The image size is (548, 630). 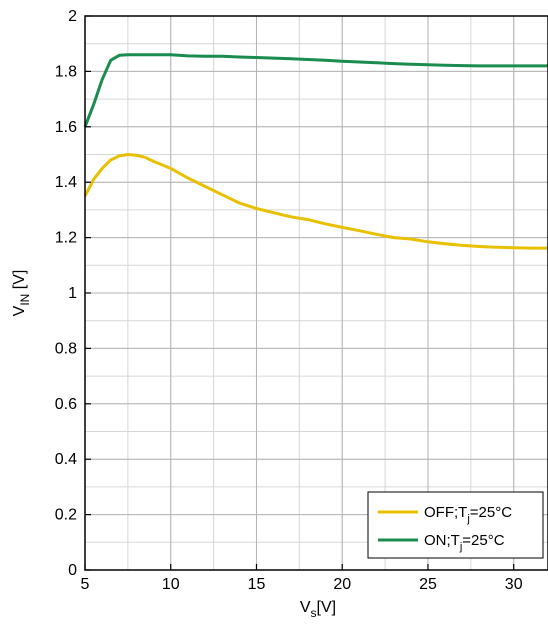 What do you see at coordinates (315, 201) in the screenshot?
I see `series-line-off` at bounding box center [315, 201].